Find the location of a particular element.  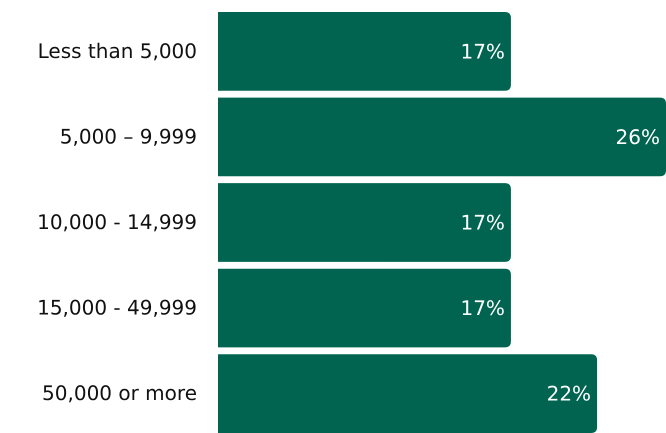

y-tick-label: 10,000 - 14,999 is located at coordinates (117, 222).